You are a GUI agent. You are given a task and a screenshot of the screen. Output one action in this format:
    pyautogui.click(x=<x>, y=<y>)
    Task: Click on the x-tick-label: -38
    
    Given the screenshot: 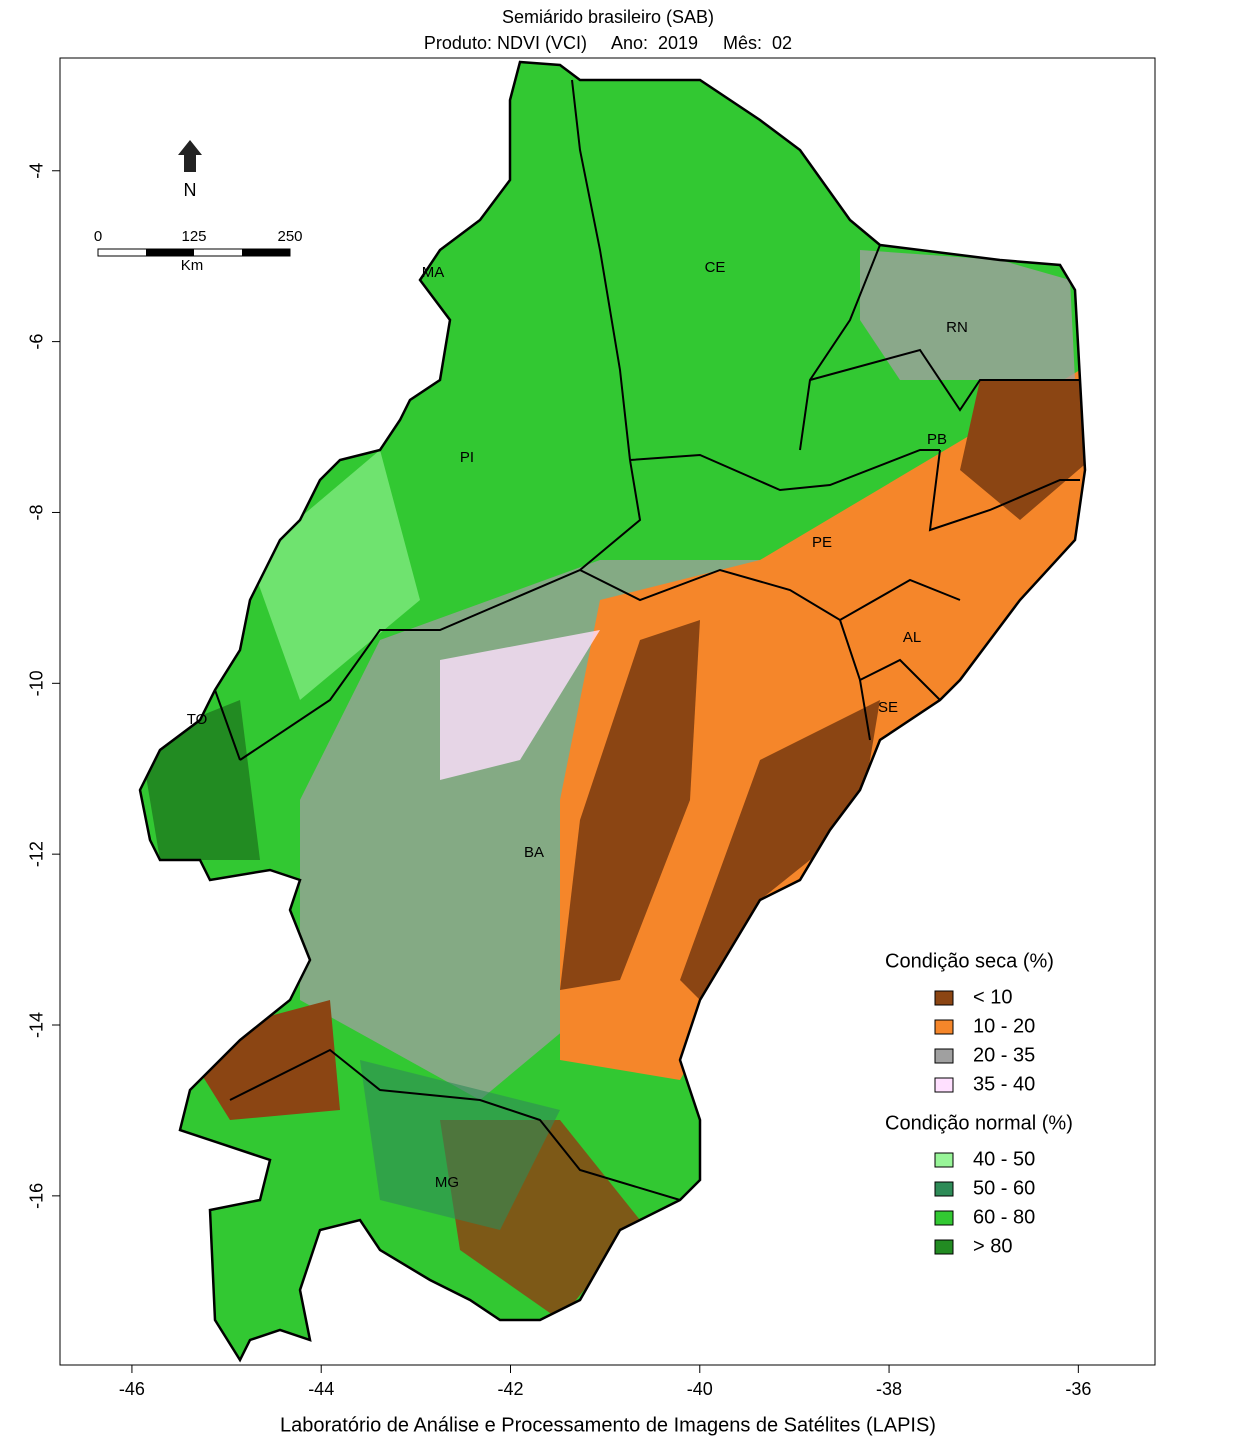 What is the action you would take?
    pyautogui.click(x=889, y=1389)
    